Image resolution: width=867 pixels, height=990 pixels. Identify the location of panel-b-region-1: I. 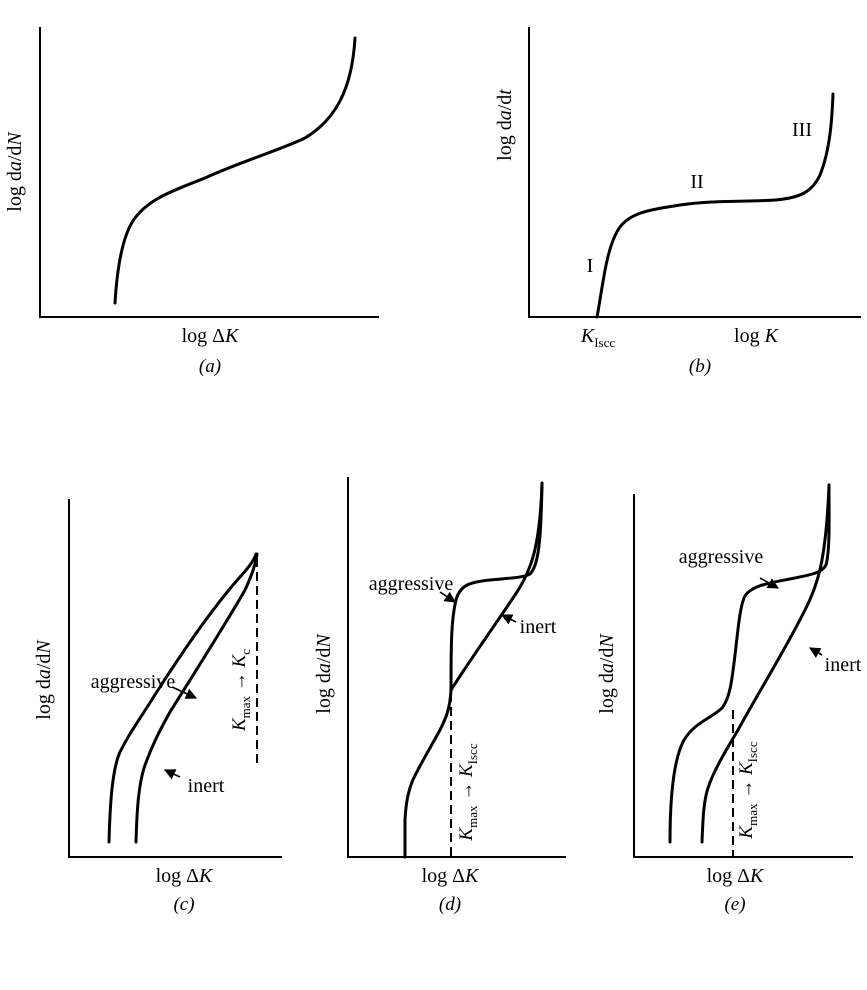
(590, 266).